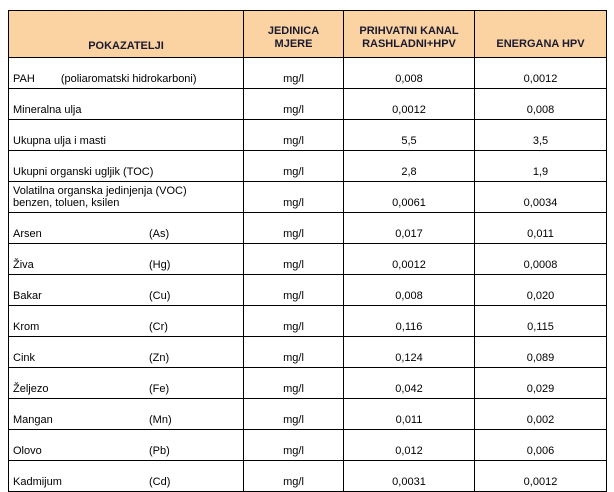  I want to click on energana-cell: 0,029, so click(540, 383).